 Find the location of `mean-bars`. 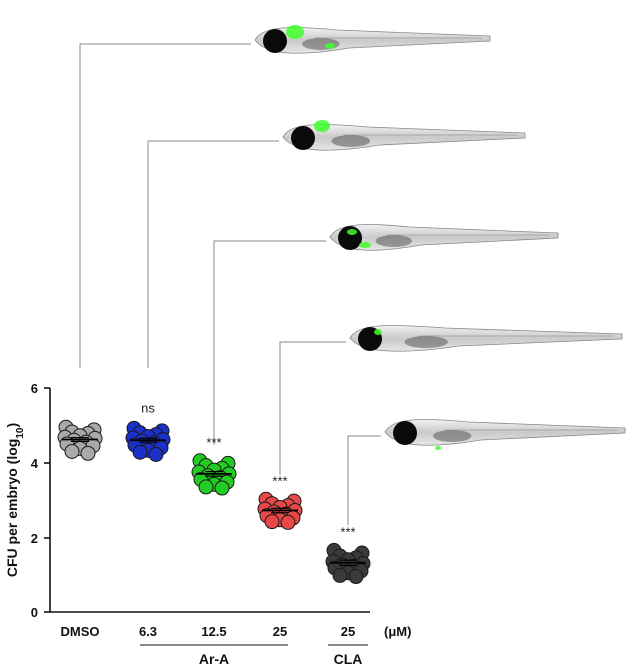

mean-bars is located at coordinates (214, 501).